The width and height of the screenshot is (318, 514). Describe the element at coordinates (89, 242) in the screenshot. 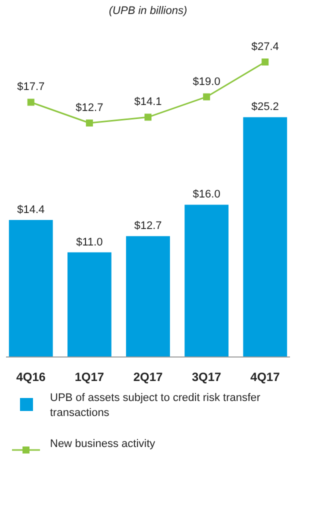

I see `data-label: $11.0` at that location.